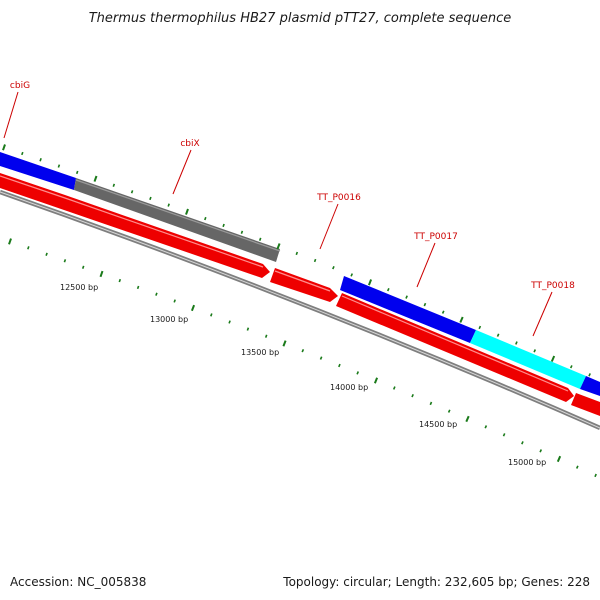  Describe the element at coordinates (178, 215) in the screenshot. I see `other-gene-band-highlight` at that location.